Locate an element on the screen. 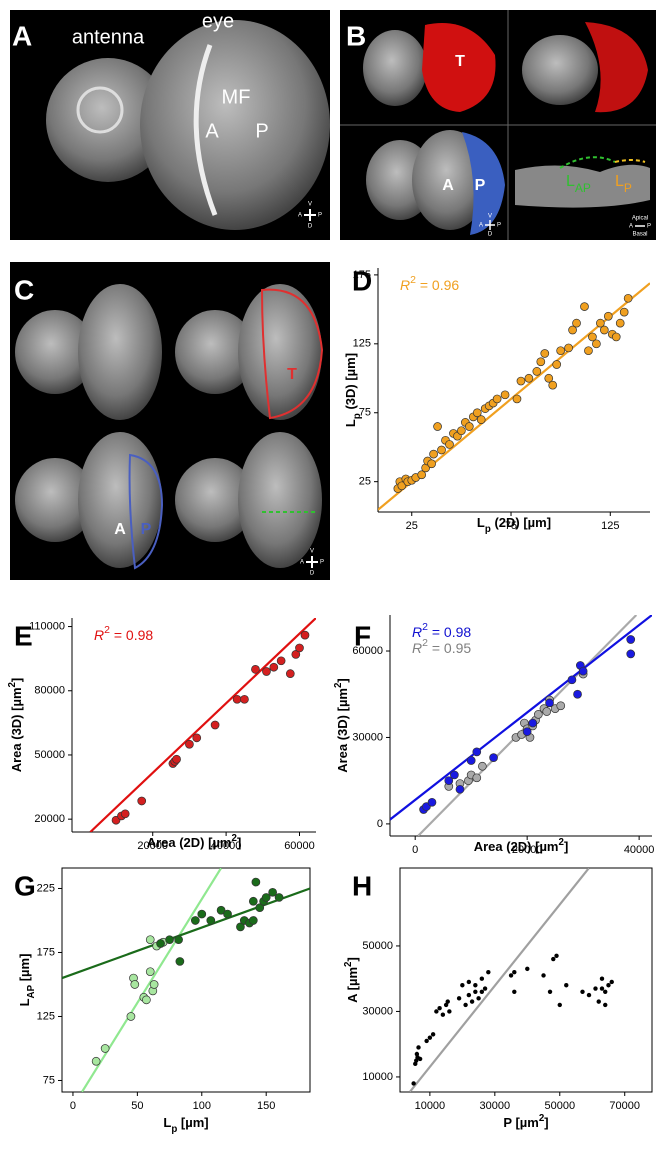  posterior-surface is located at coordinates (483, 183).